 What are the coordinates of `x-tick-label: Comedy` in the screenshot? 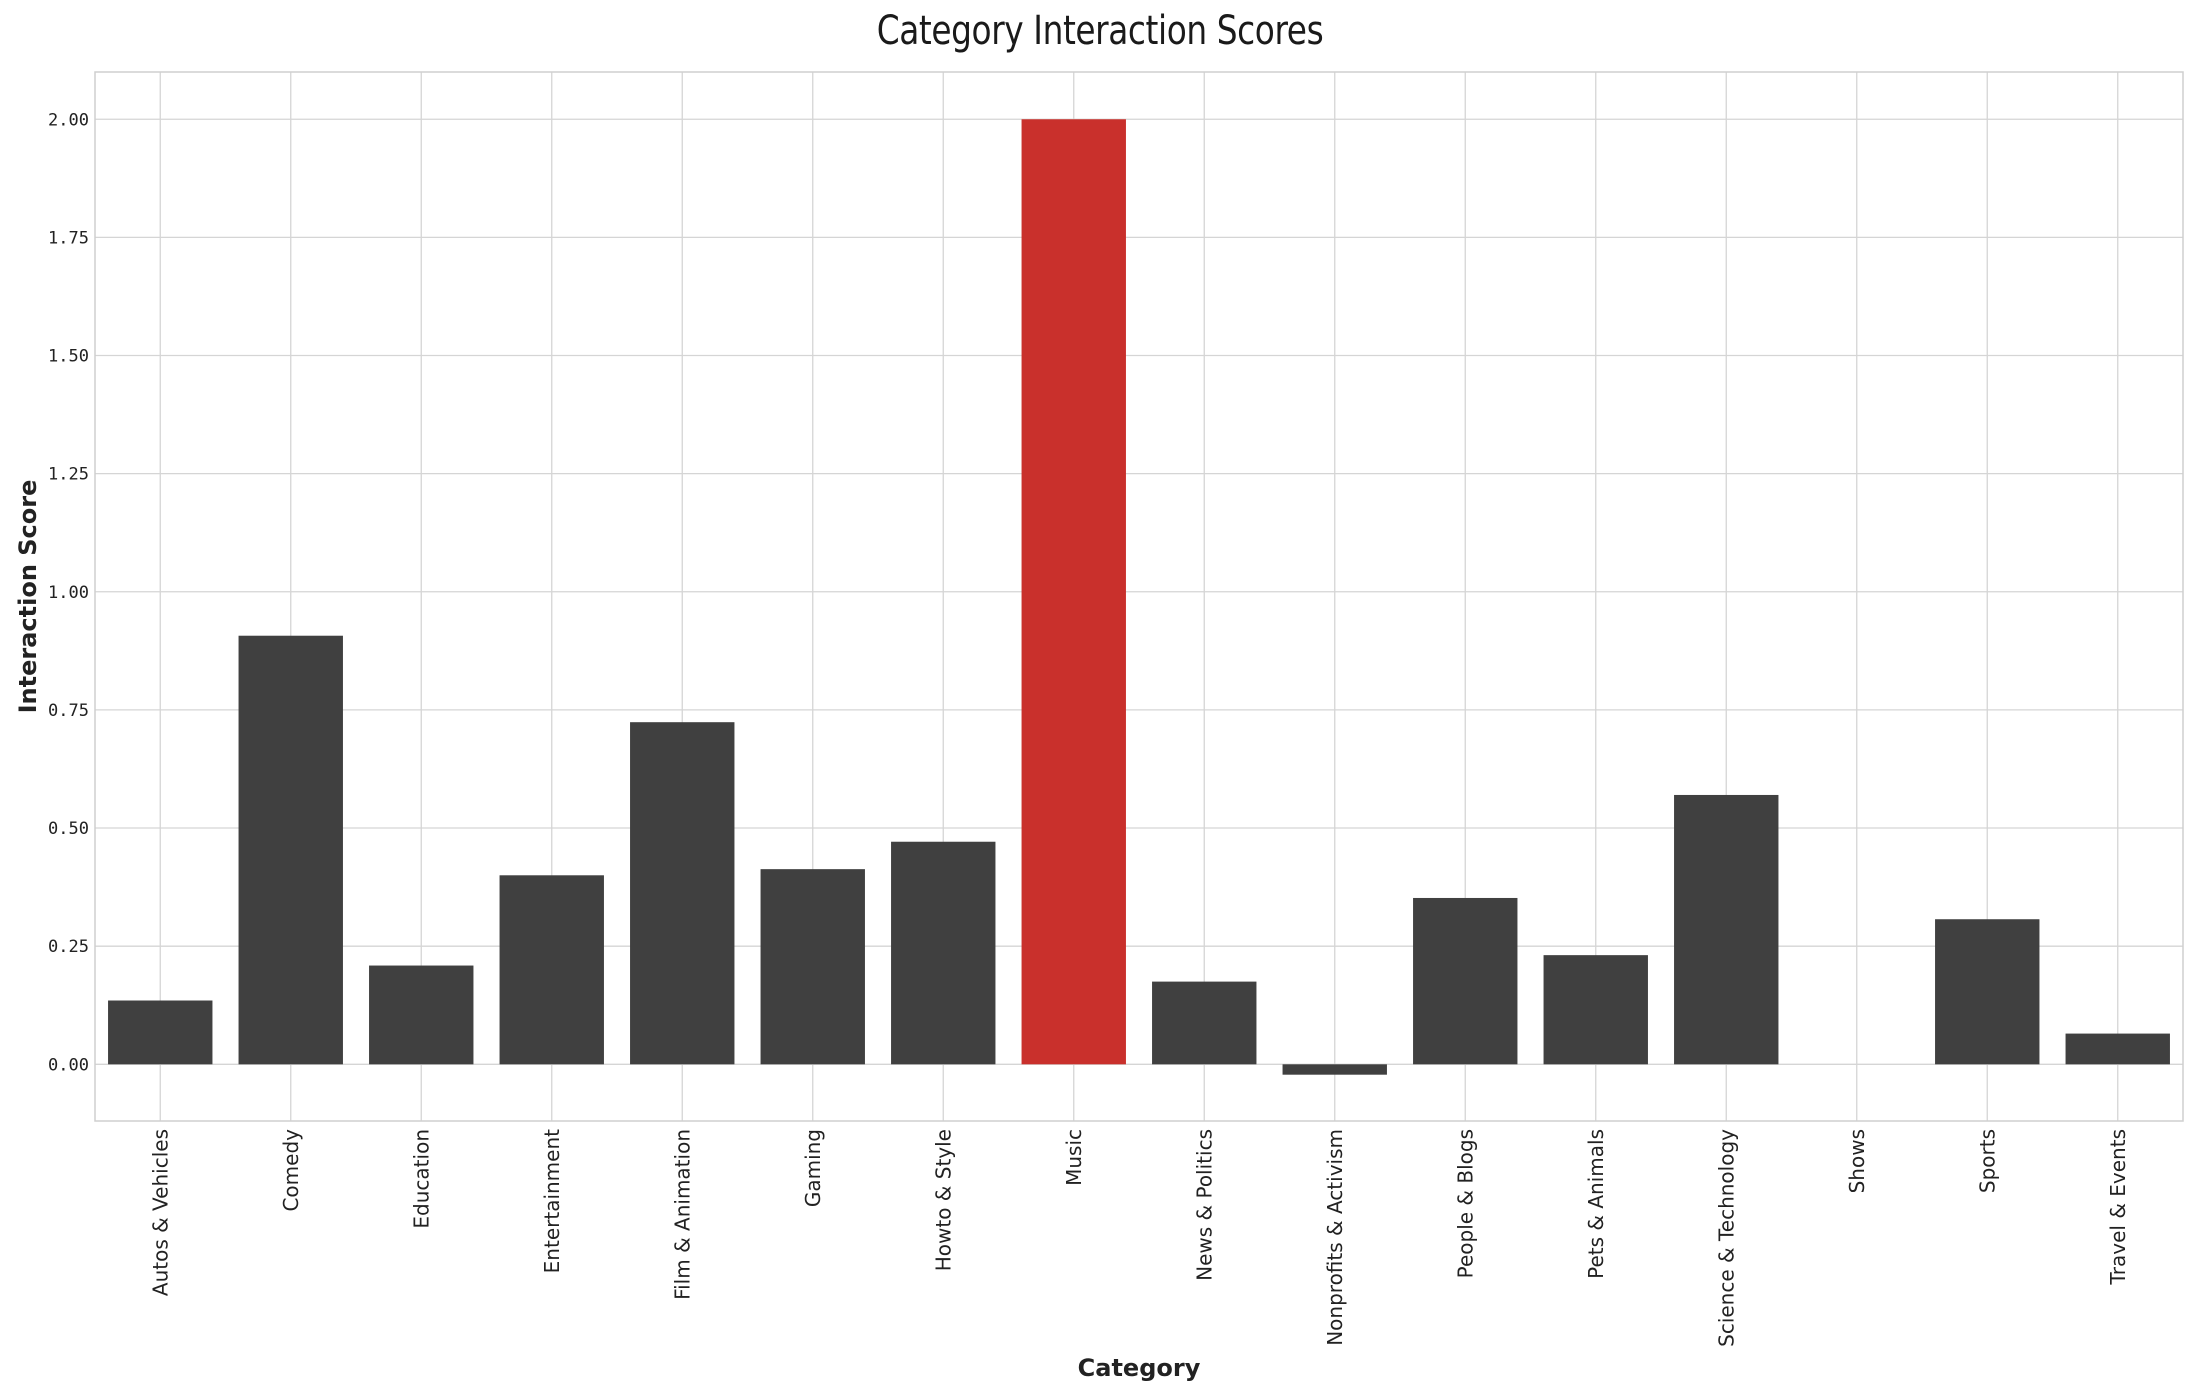 It's located at (291, 1170).